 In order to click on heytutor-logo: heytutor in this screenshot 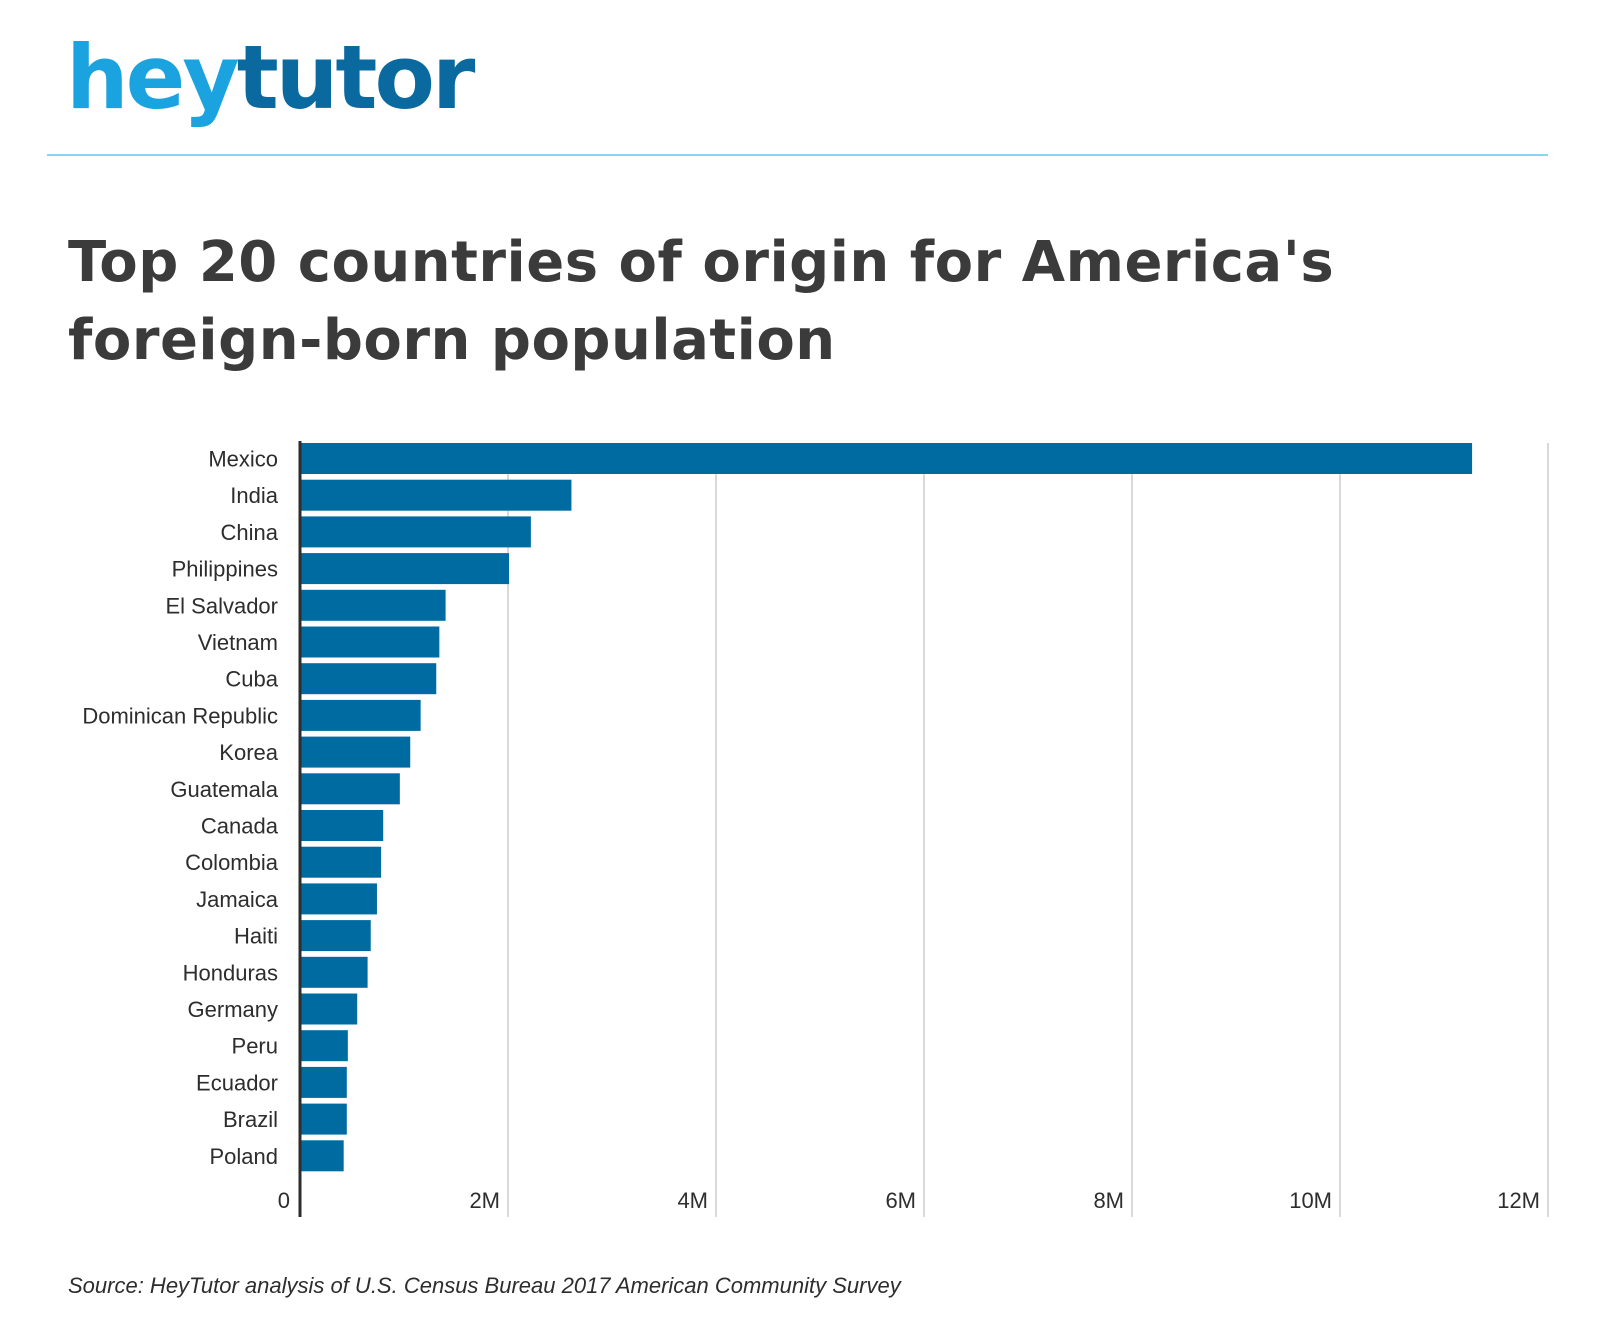, I will do `click(270, 78)`.